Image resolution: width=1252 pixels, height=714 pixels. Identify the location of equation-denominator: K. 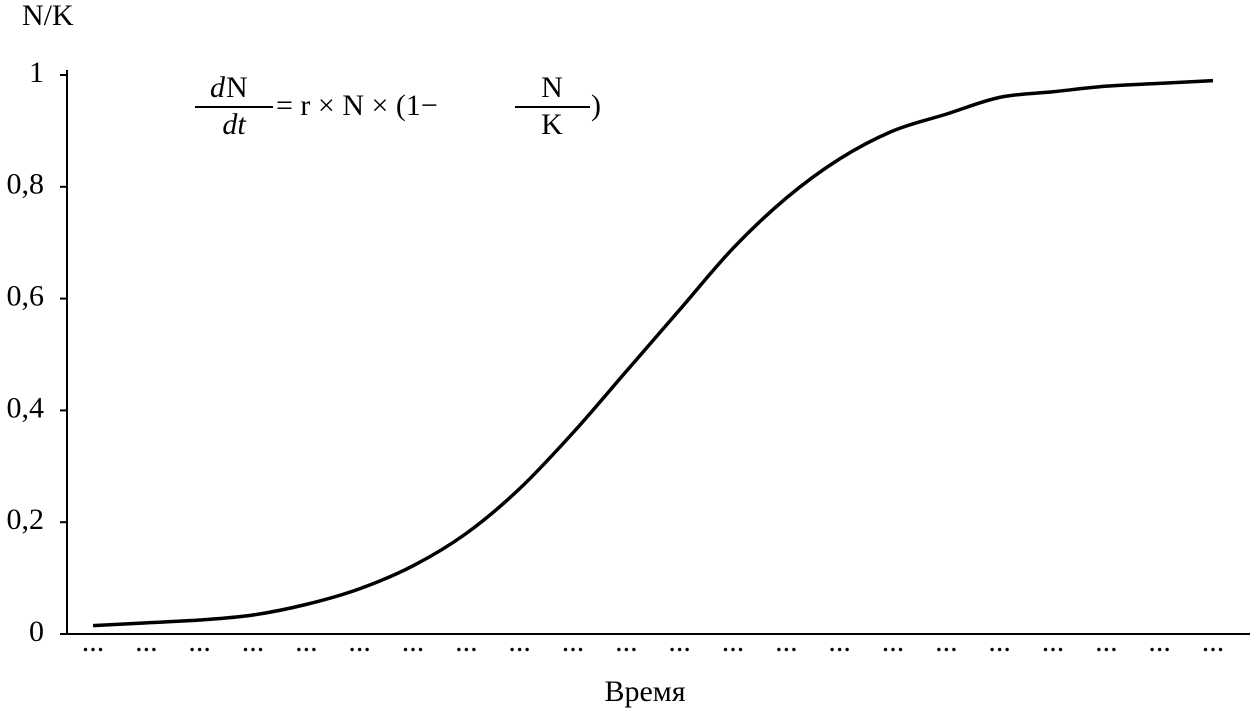
(552, 124).